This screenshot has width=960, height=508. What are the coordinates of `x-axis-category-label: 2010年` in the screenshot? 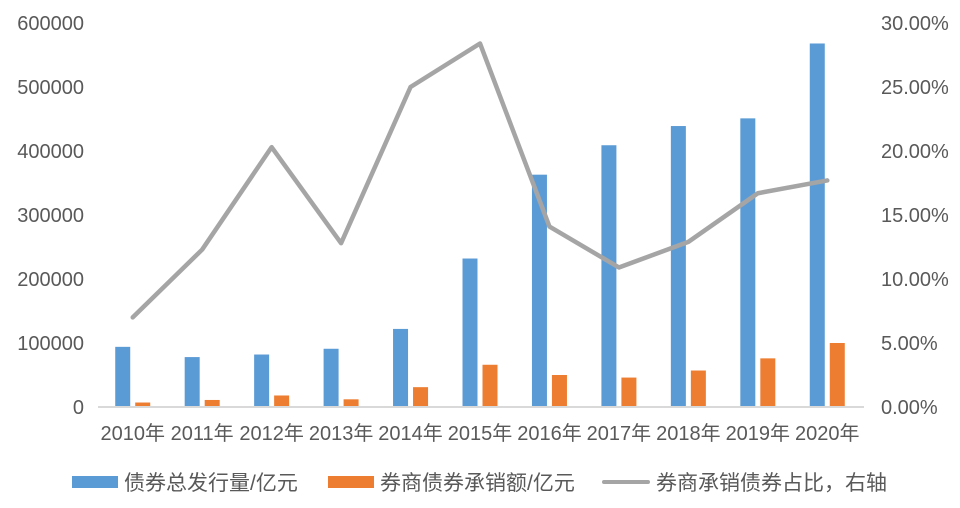 It's located at (132, 433).